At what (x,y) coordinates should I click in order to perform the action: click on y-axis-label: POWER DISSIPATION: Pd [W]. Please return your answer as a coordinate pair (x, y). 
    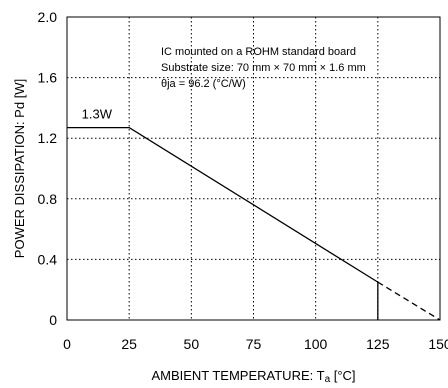
    Looking at the image, I should click on (19, 168).